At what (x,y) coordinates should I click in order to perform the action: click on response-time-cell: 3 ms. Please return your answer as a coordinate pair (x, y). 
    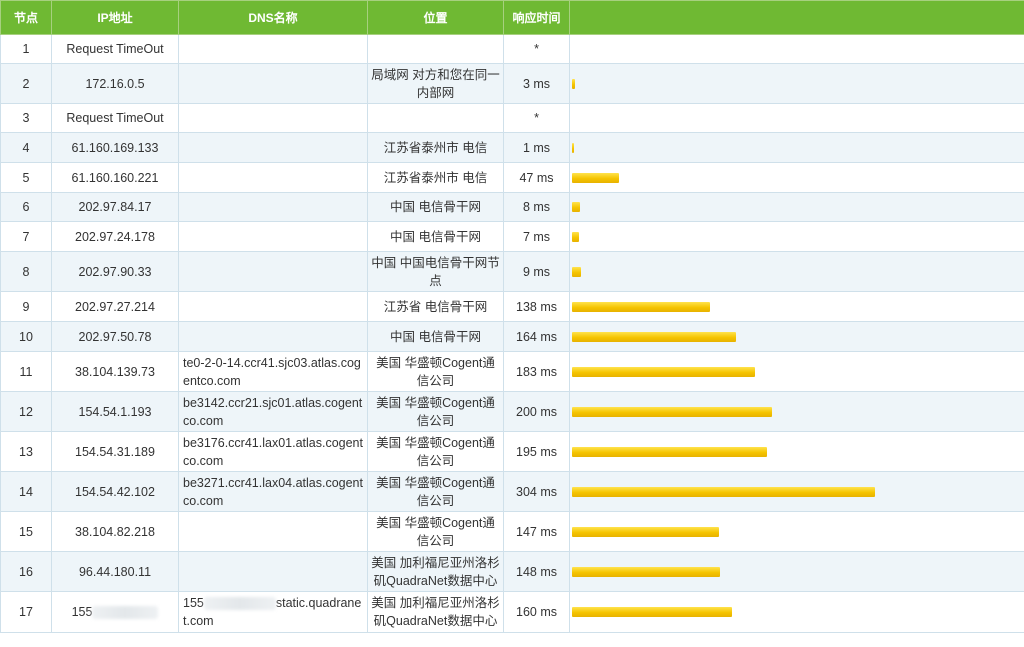
    Looking at the image, I should click on (536, 83).